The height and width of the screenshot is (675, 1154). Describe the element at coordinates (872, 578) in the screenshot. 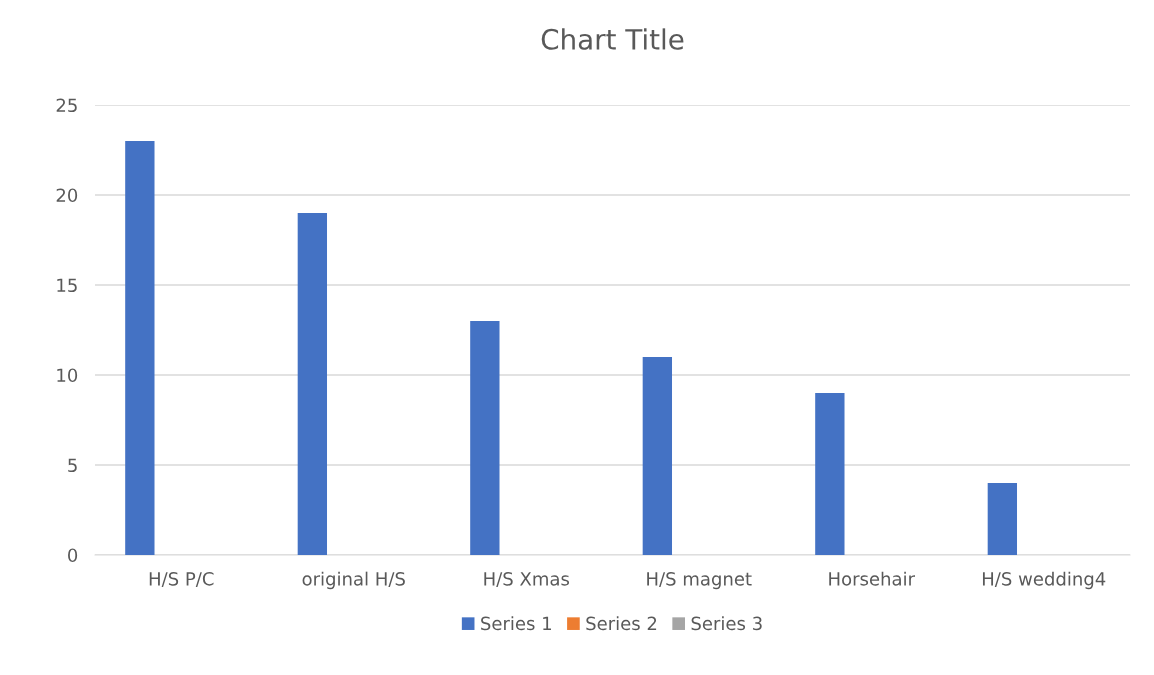

I see `x-tick-label: Horsehair` at that location.